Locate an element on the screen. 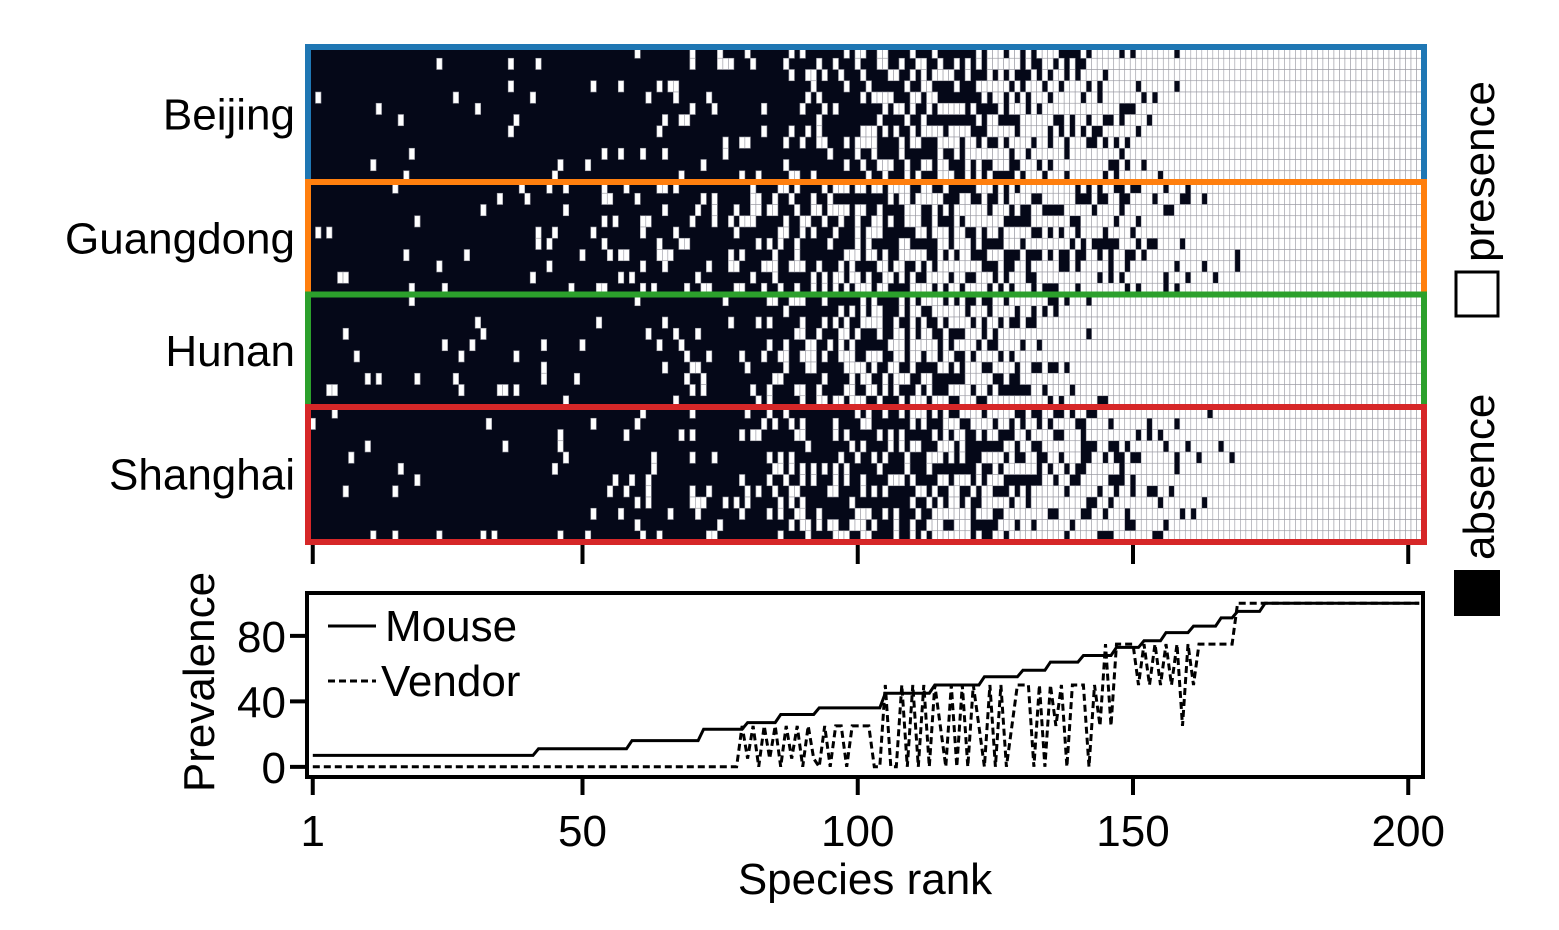  x-tick-label: 100 is located at coordinates (857, 831).